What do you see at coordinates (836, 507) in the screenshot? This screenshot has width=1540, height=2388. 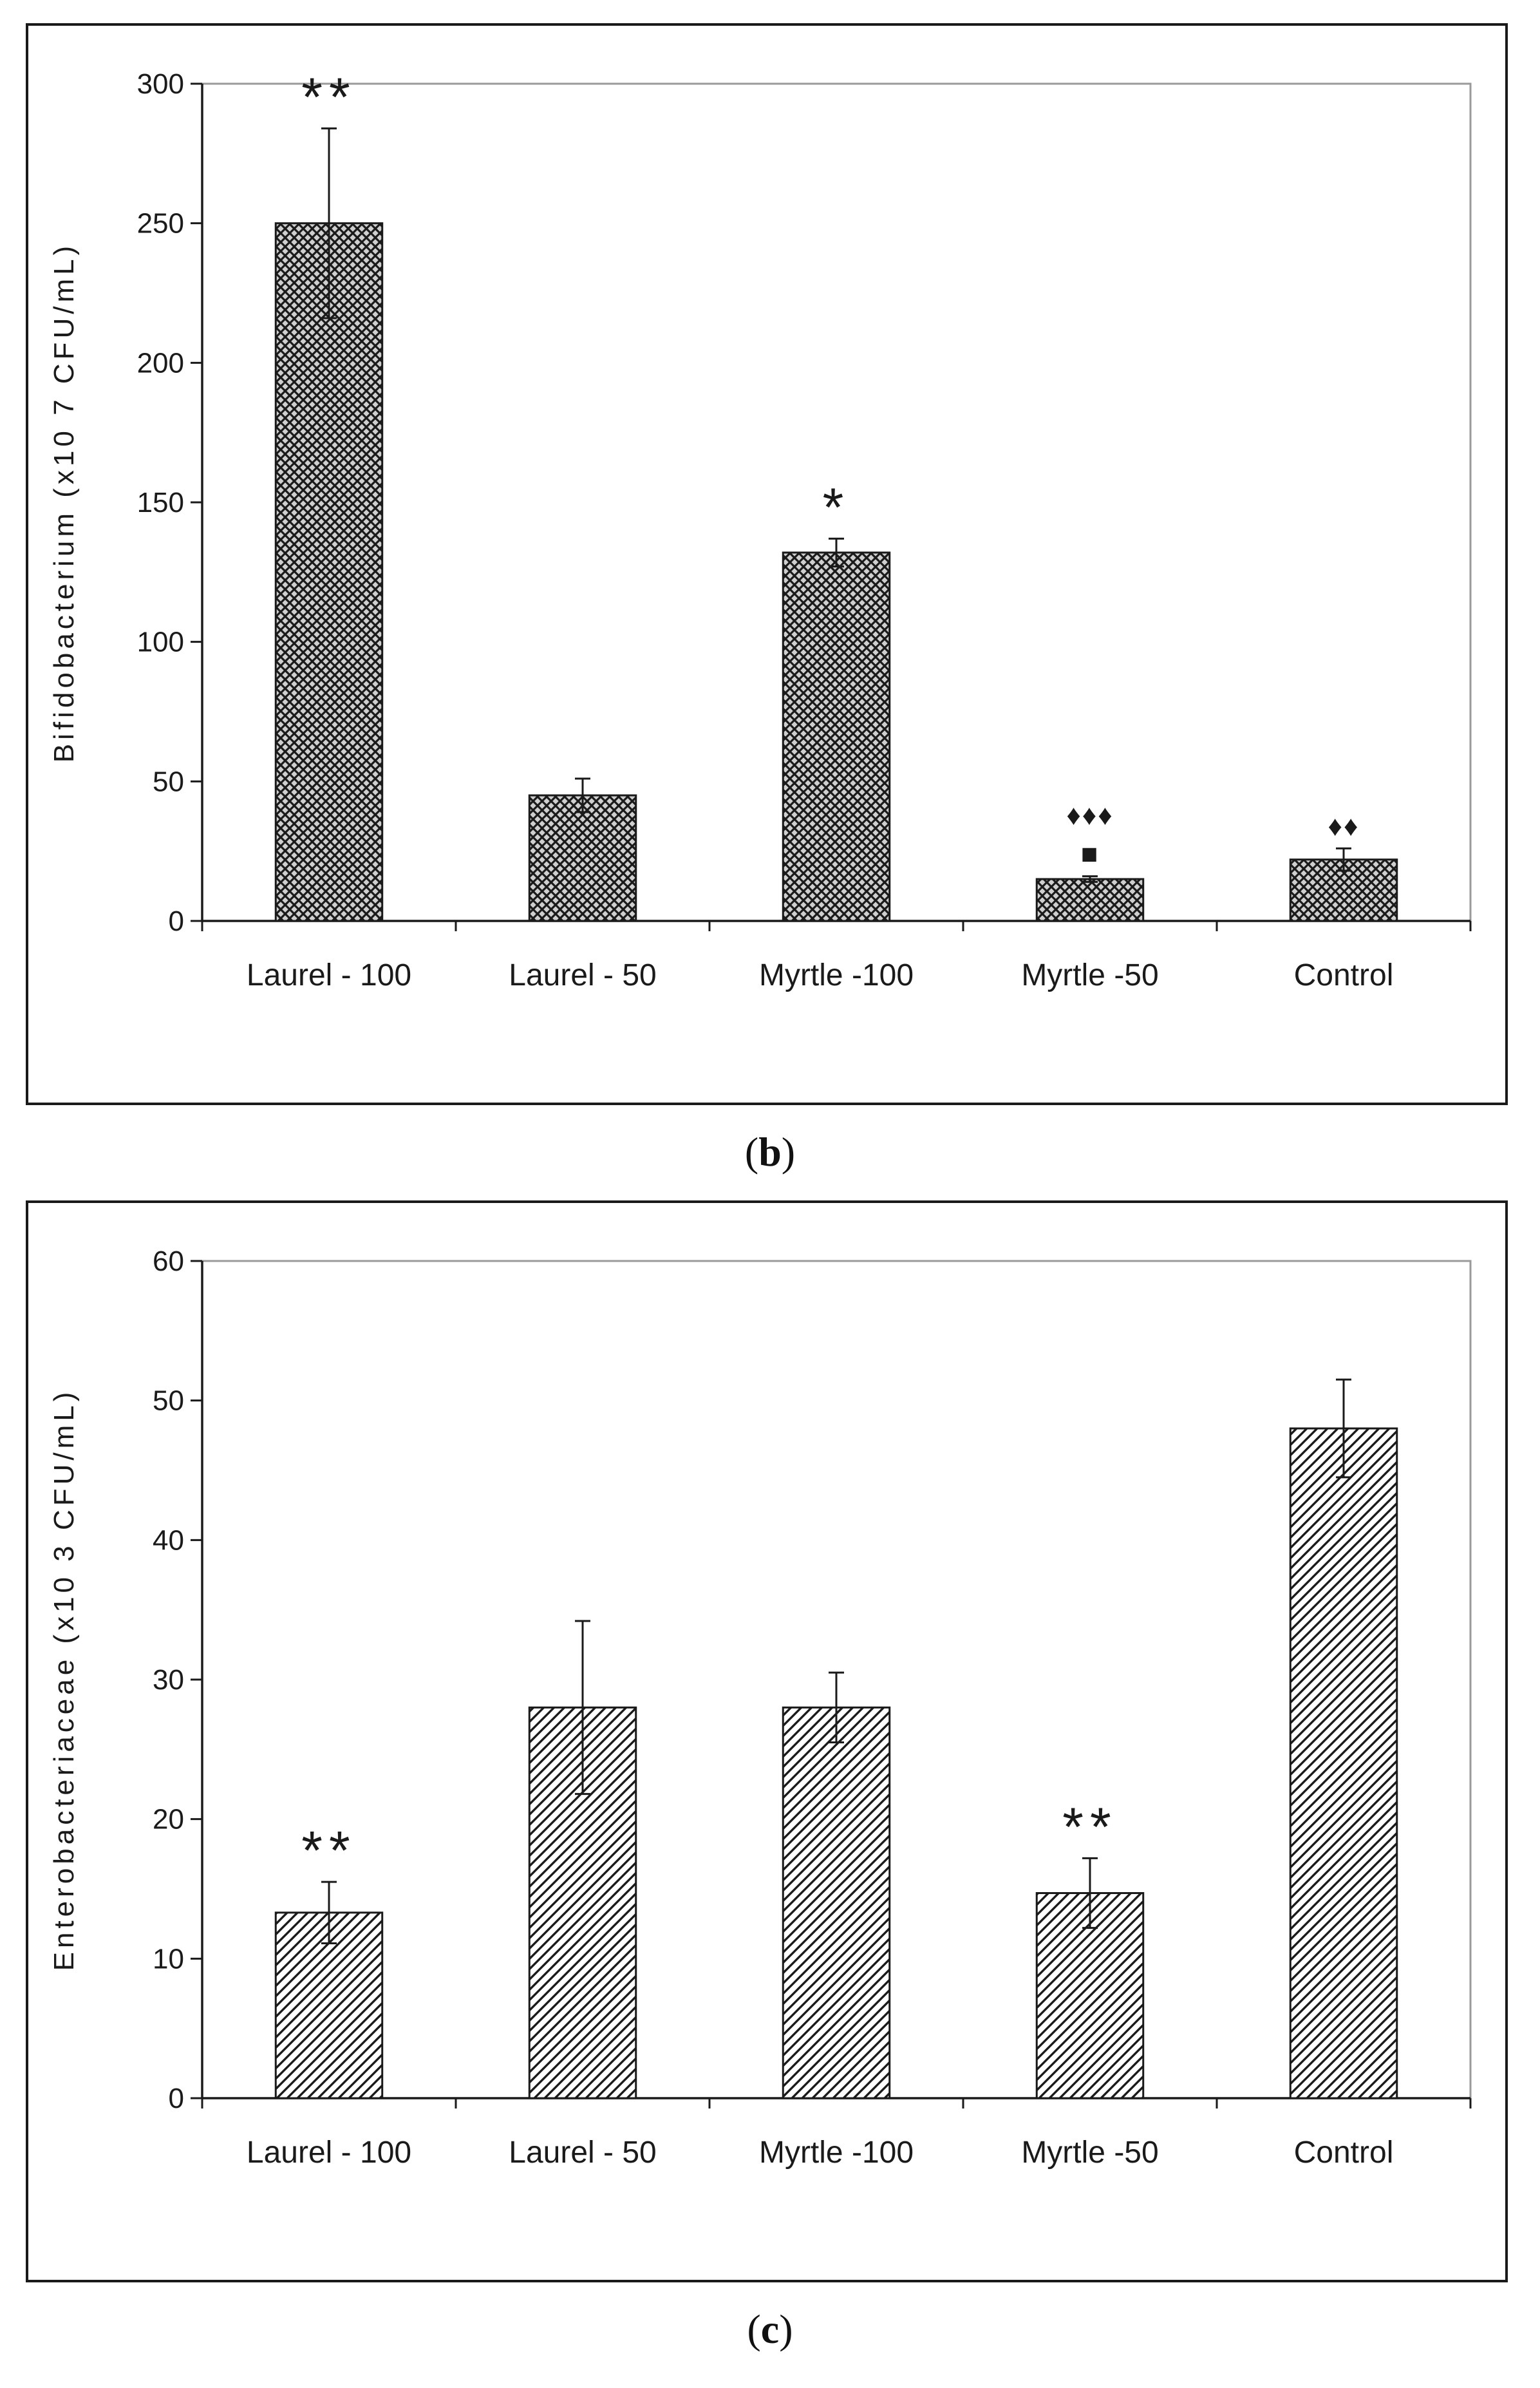 I see `significance-marker: *` at bounding box center [836, 507].